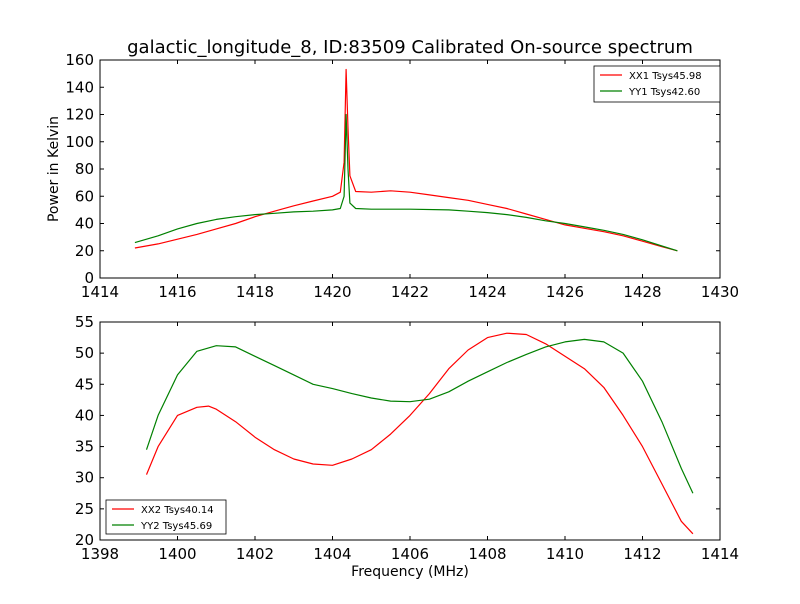 This screenshot has width=800, height=604. I want to click on y-tick-label: 140, so click(79, 87).